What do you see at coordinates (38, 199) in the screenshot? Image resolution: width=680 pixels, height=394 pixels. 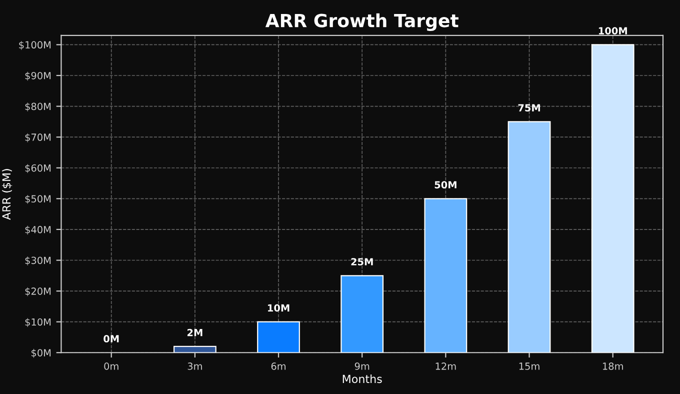 I see `y-tick-label: $50M` at bounding box center [38, 199].